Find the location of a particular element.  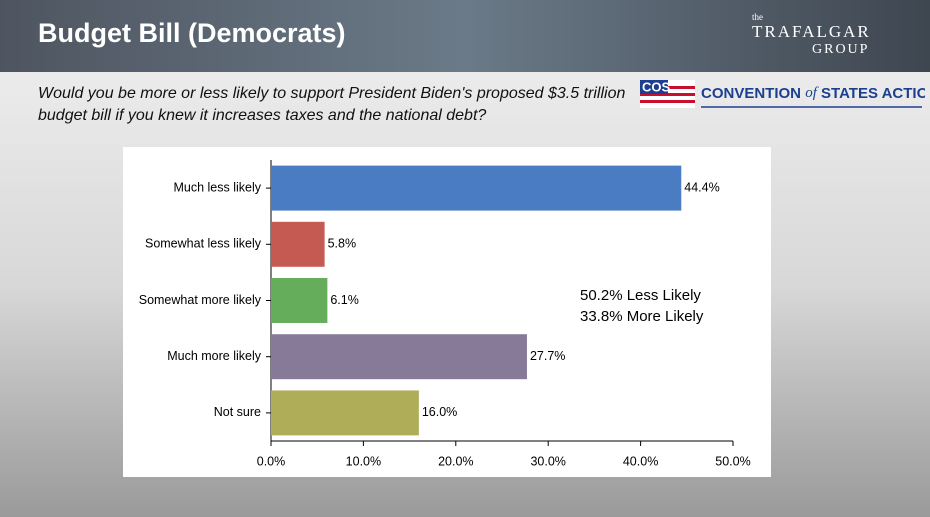

y-tick-label: Much less likely is located at coordinates (217, 187).